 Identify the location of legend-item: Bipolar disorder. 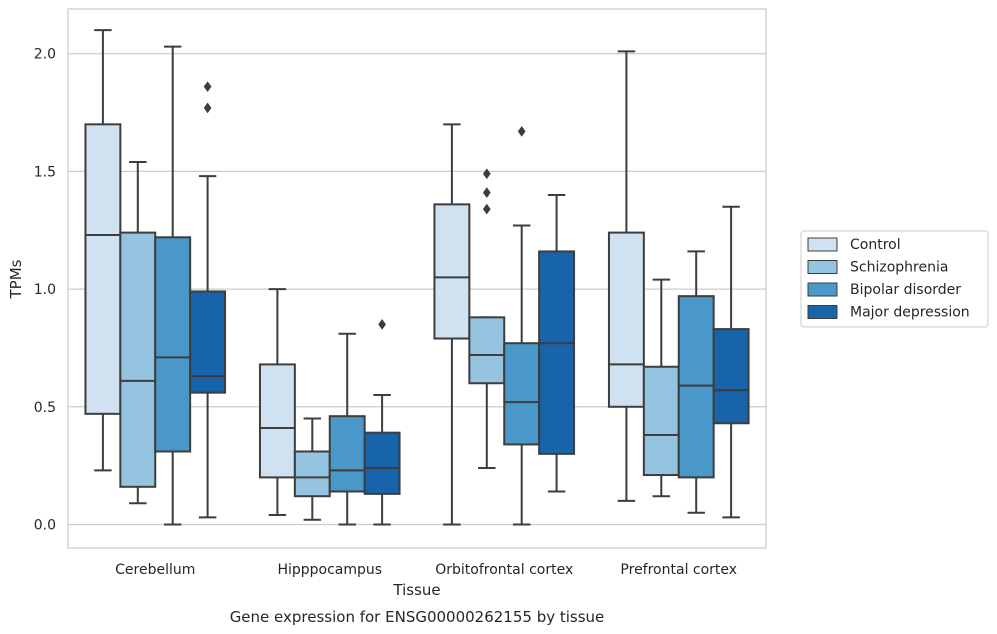
(884, 290).